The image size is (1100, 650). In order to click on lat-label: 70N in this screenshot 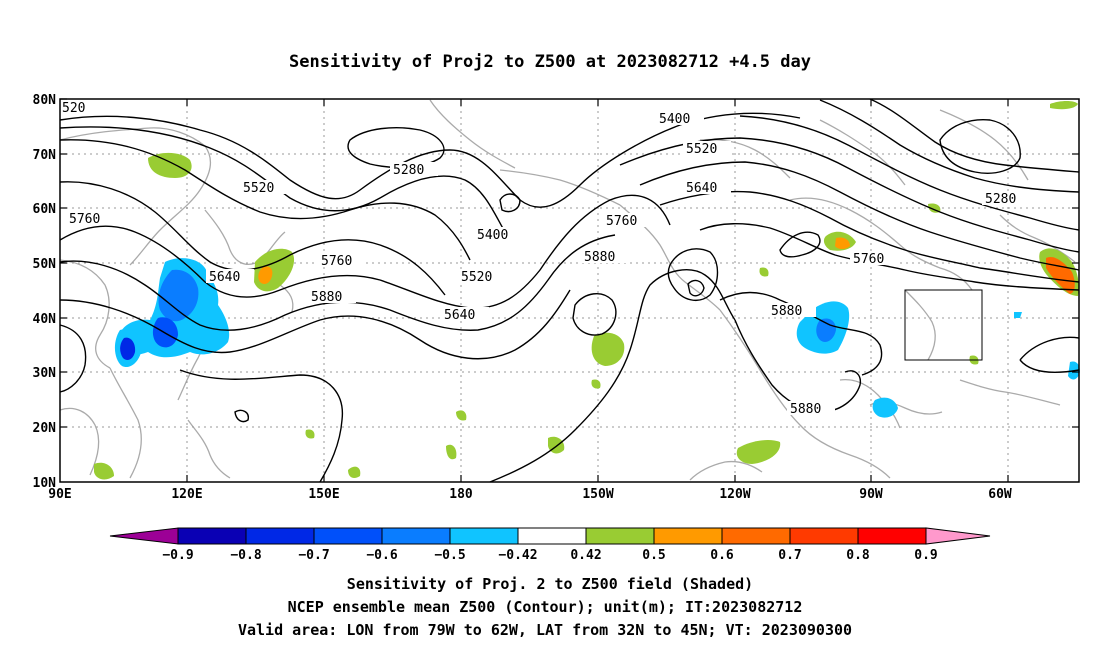, I will do `click(45, 155)`.